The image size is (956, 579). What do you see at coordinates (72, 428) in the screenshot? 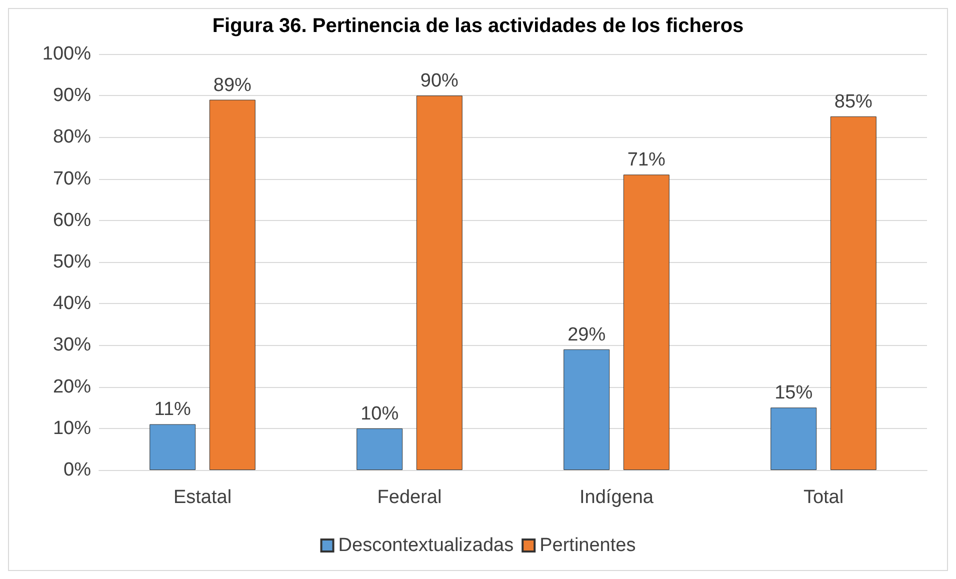
I see `y-tick-label: 10%` at bounding box center [72, 428].